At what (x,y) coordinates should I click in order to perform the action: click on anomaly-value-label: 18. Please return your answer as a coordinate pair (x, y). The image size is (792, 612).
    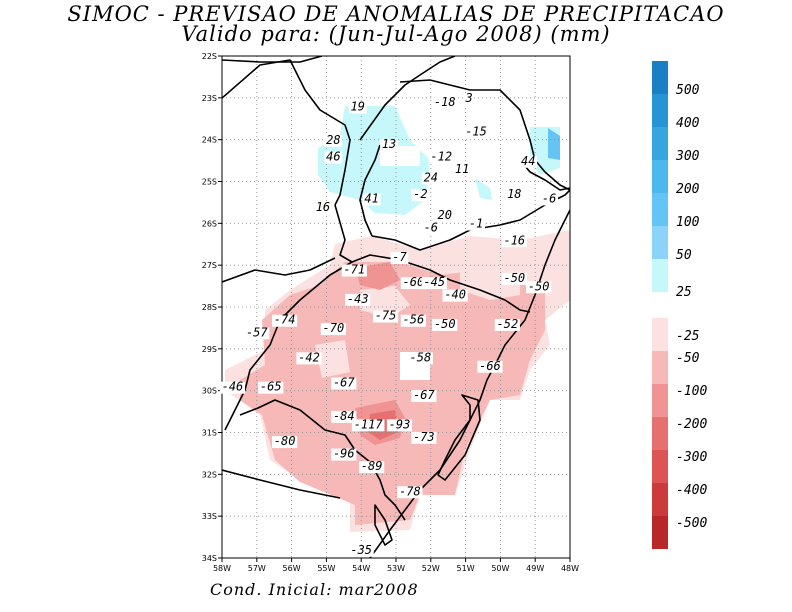
    Looking at the image, I should click on (514, 194).